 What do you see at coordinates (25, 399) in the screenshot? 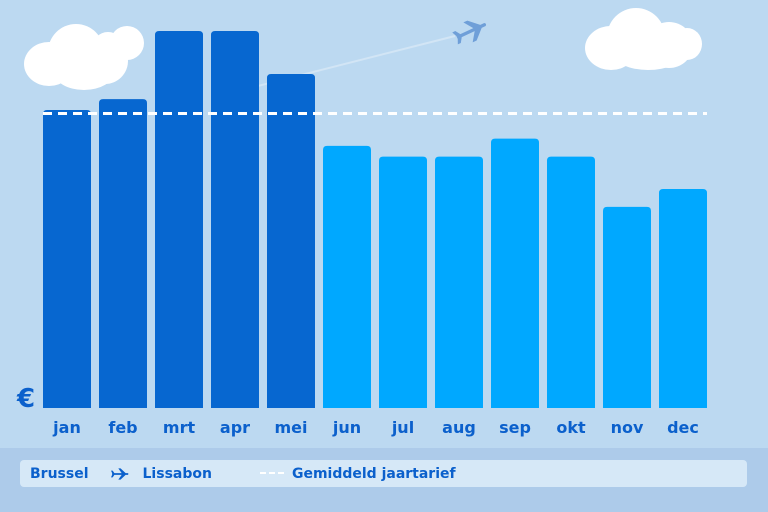
I see `y-axis-label: €` at bounding box center [25, 399].